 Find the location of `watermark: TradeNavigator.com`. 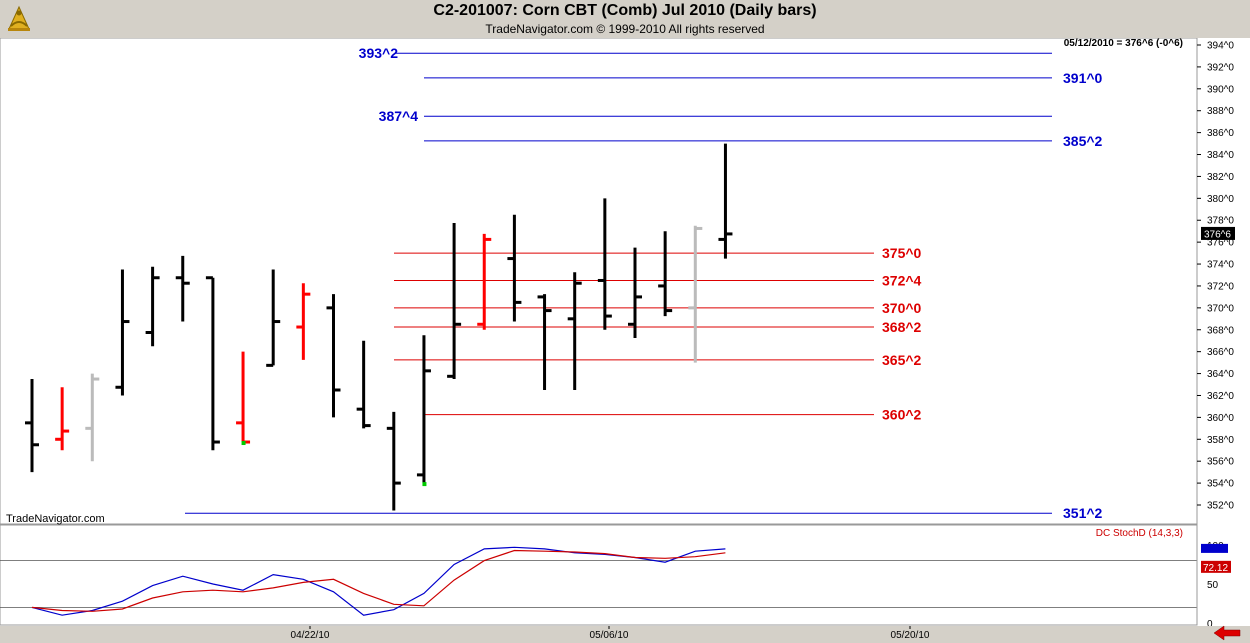

watermark: TradeNavigator.com is located at coordinates (55, 519).